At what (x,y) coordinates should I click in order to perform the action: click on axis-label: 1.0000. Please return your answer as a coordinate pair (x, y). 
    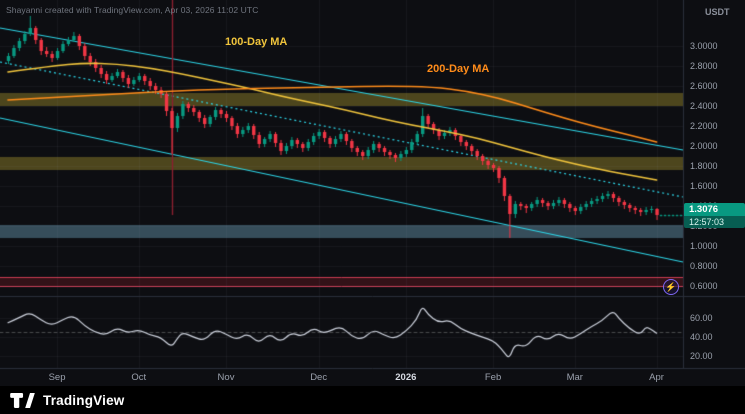
    Looking at the image, I should click on (704, 246).